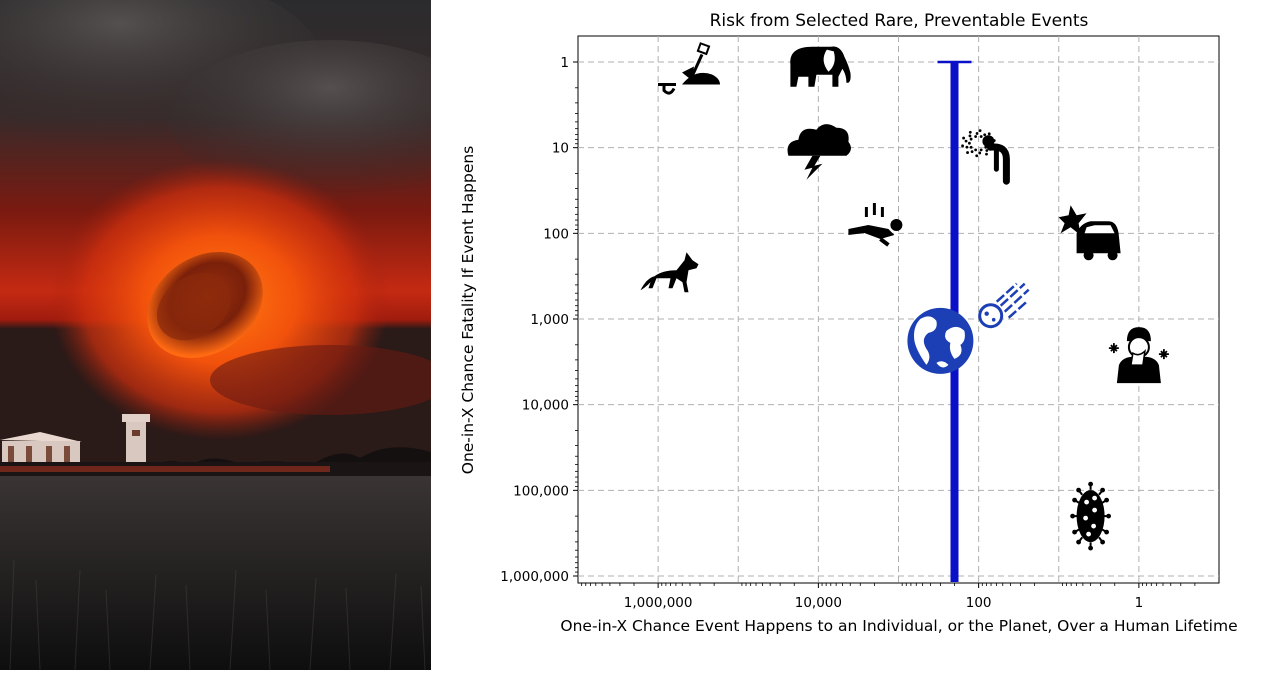  I want to click on y-tick-label: 1, so click(564, 63).